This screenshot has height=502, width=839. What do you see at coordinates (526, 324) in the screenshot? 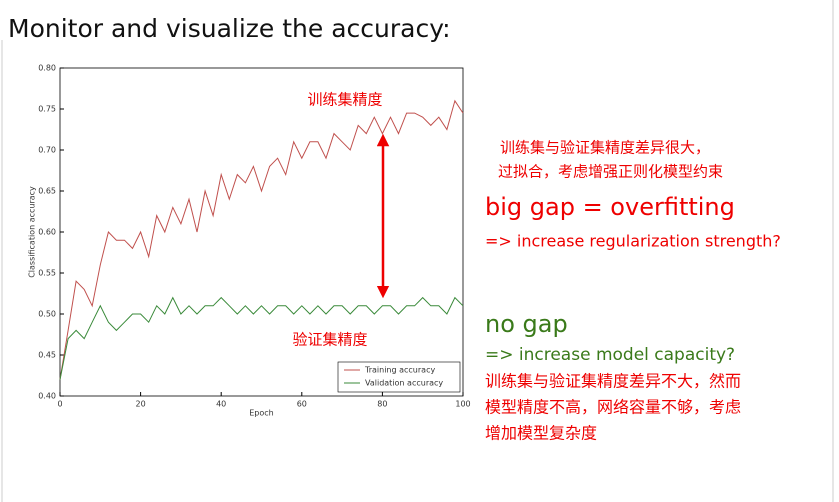
I see `heading: no gap` at bounding box center [526, 324].